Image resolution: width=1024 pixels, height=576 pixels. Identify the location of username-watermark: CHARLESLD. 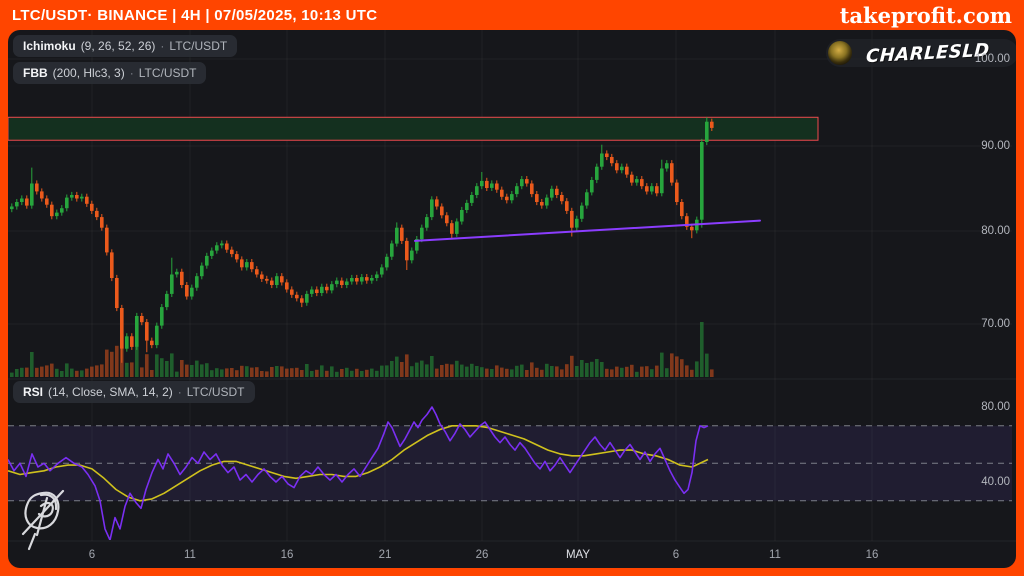
(928, 53).